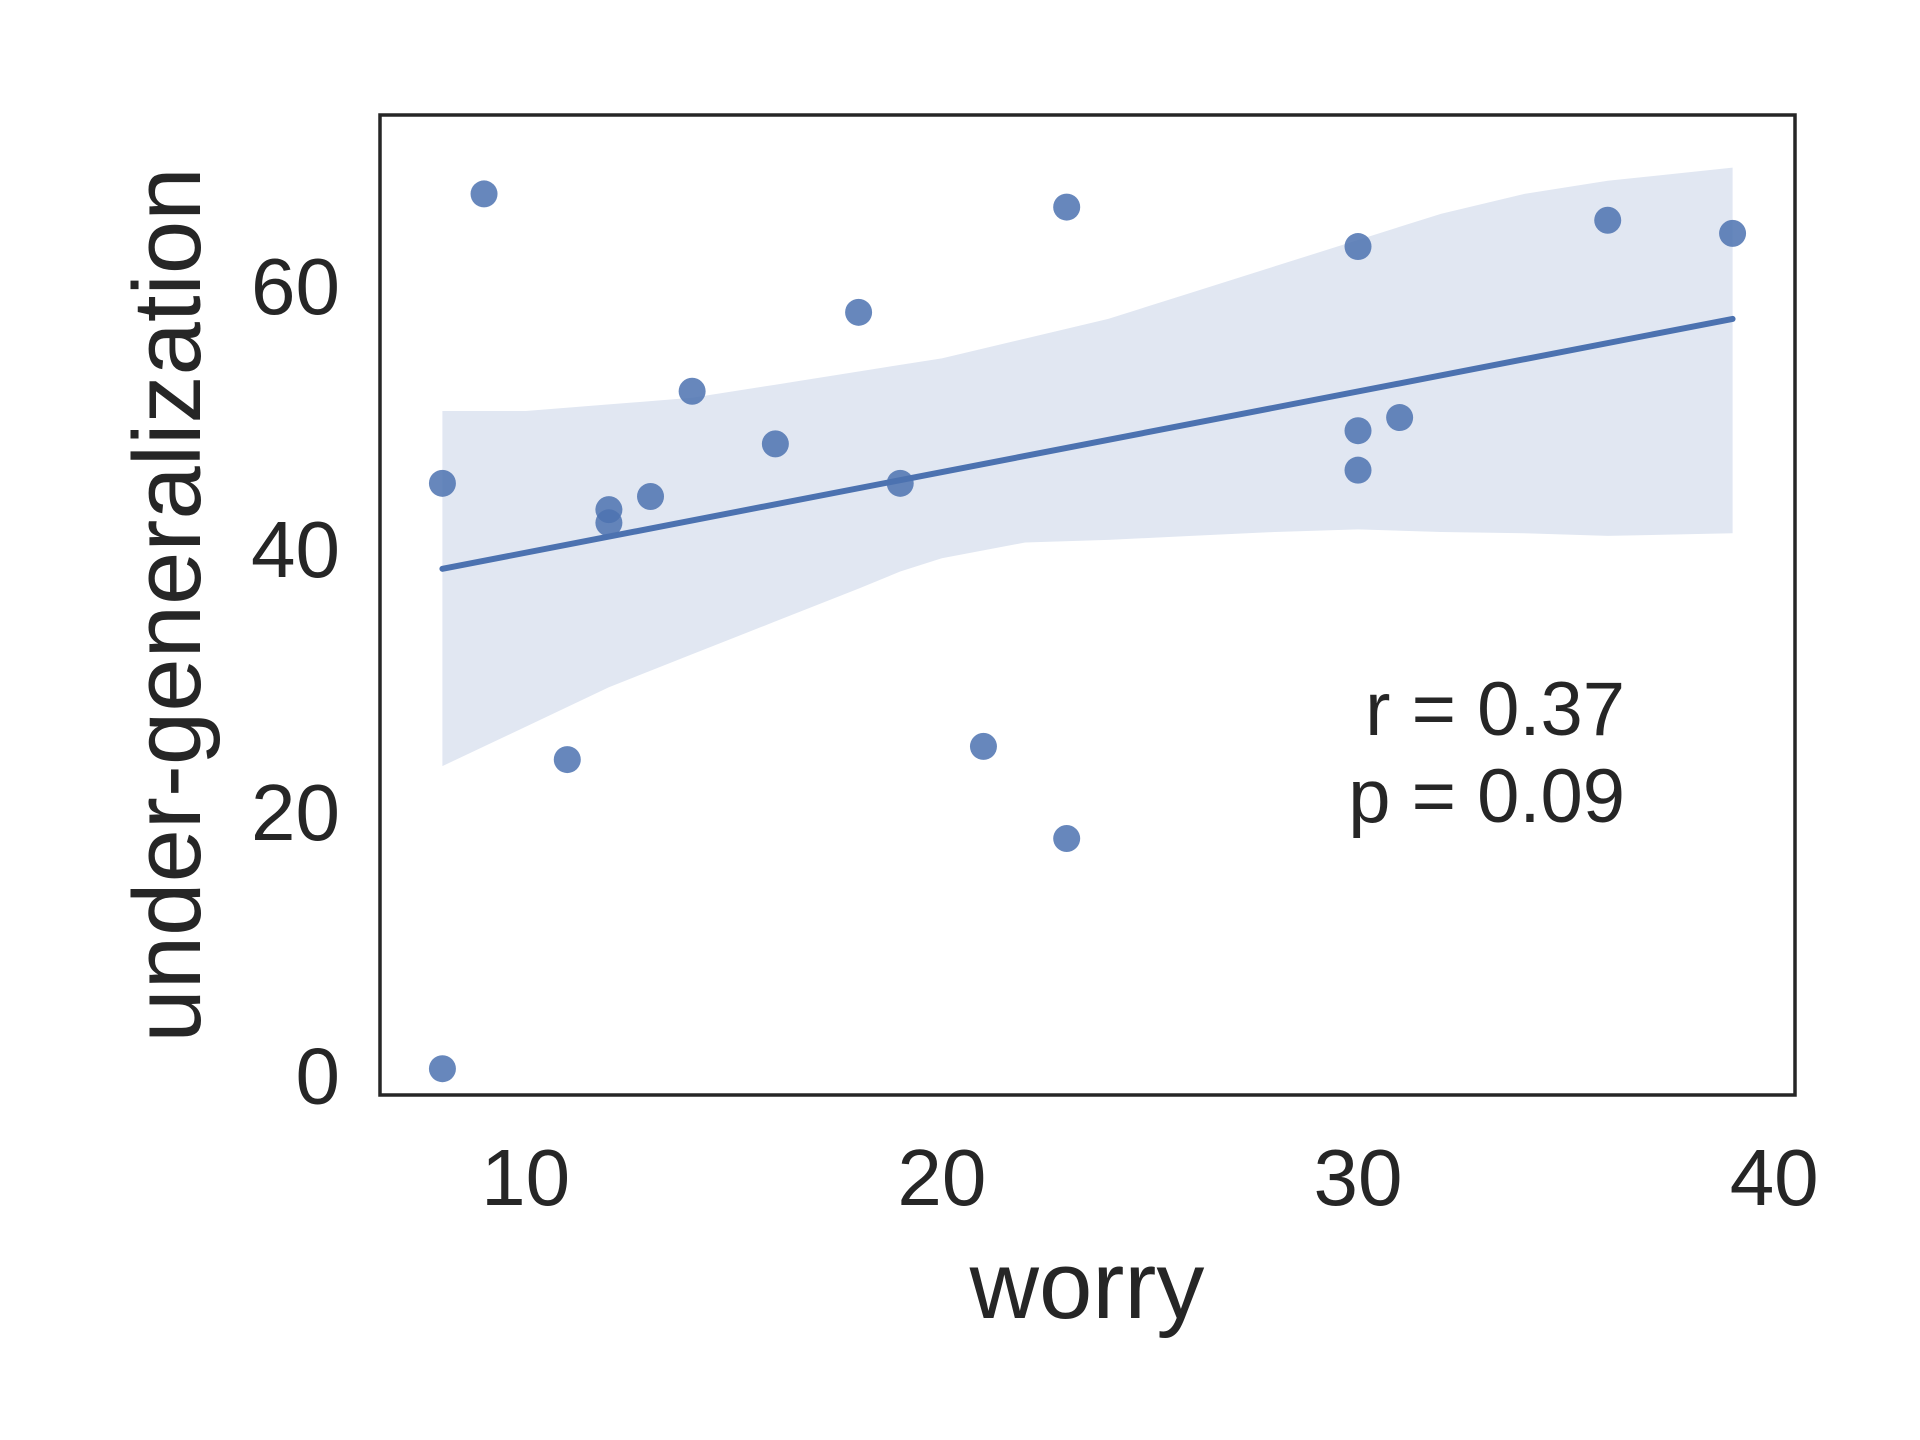 The image size is (1920, 1440). I want to click on regression-line-layer, so click(1087, 443).